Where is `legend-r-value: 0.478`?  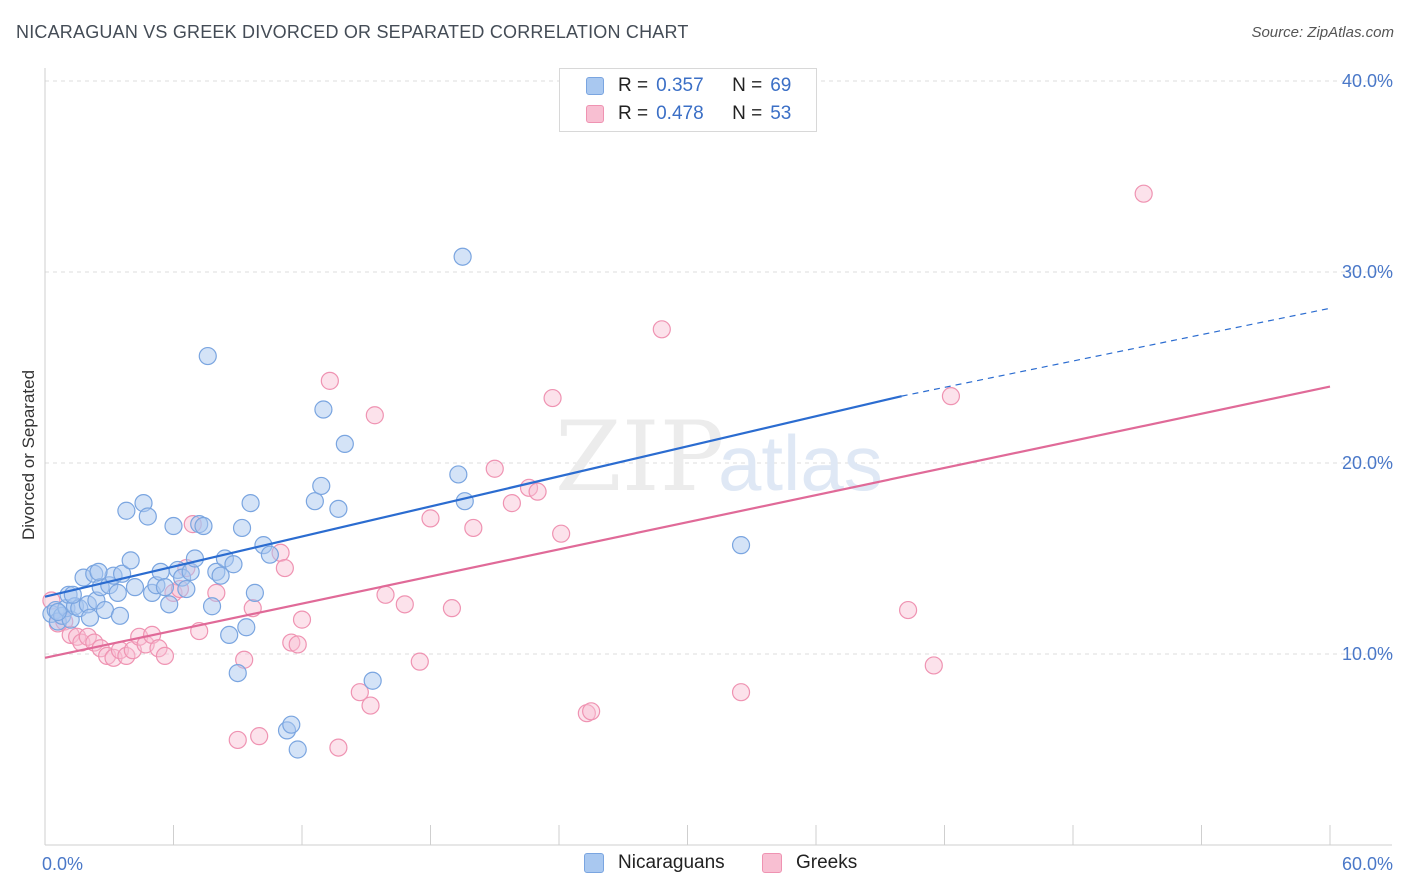
legend-r-value: 0.478 is located at coordinates (680, 113).